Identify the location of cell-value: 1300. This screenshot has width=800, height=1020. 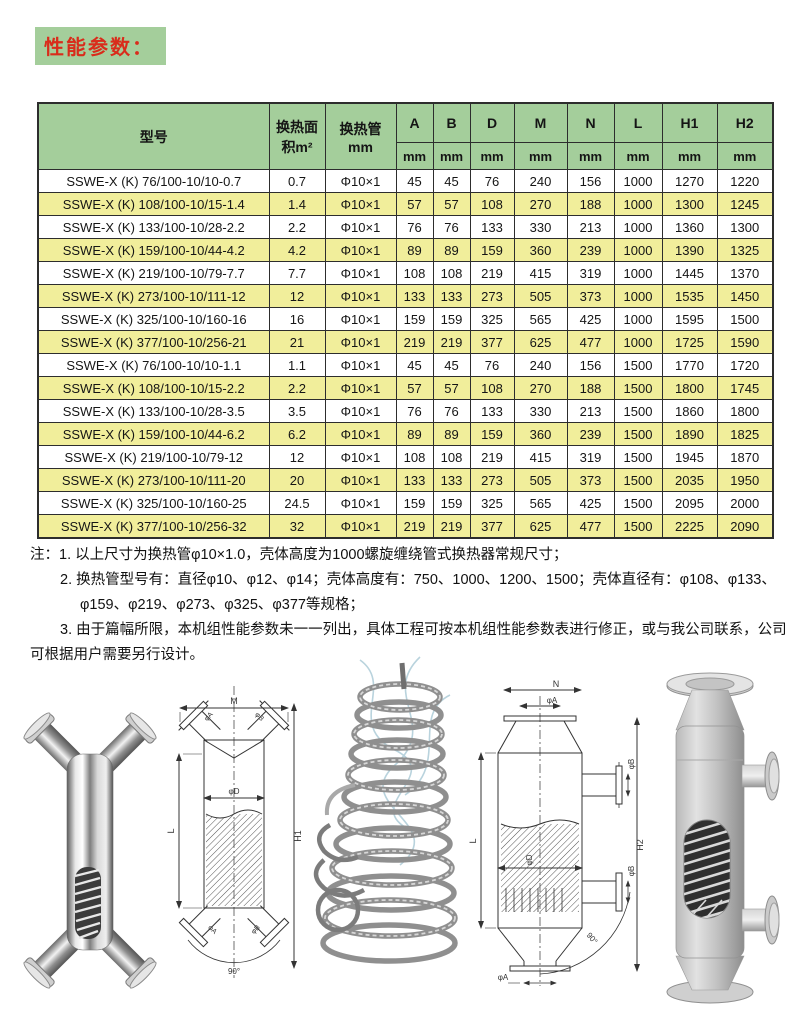
(689, 204).